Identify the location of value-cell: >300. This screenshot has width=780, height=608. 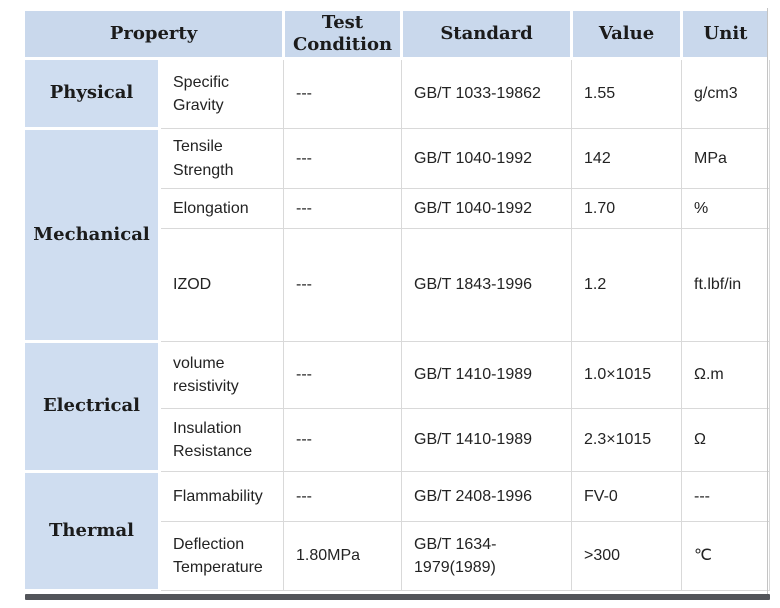
(627, 556).